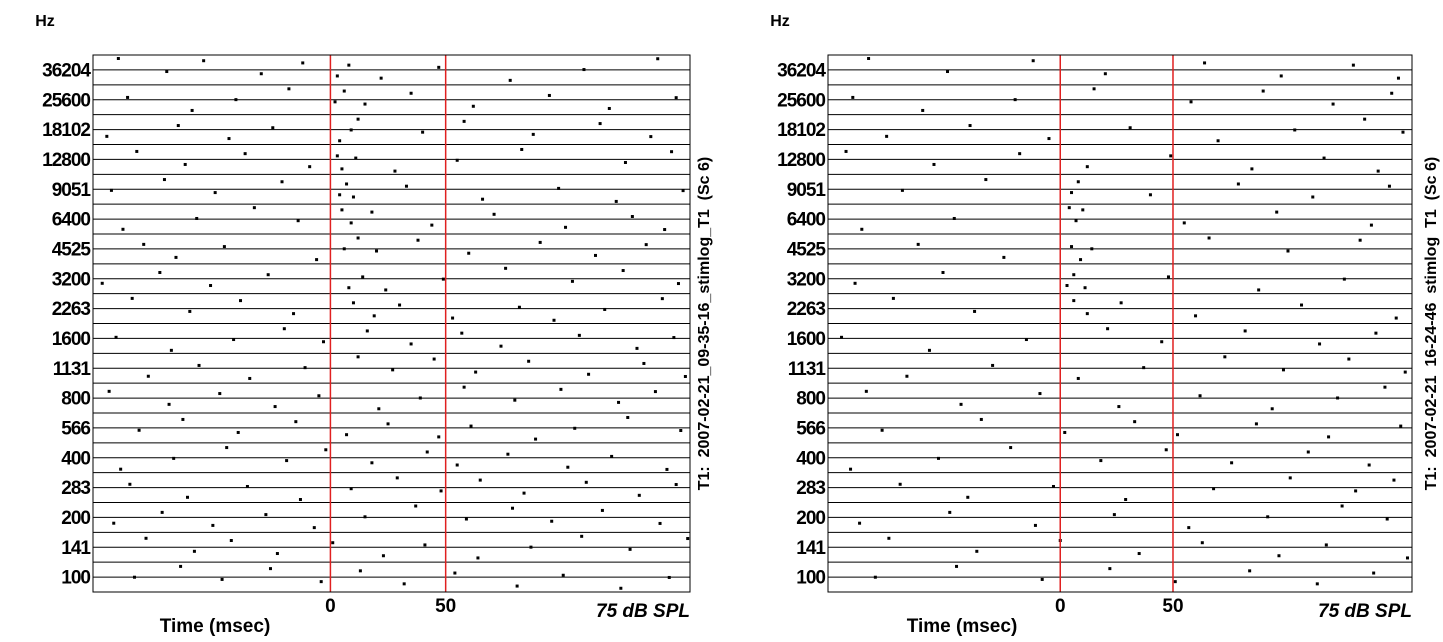 Image resolution: width=1443 pixels, height=642 pixels. Describe the element at coordinates (72, 249) in the screenshot. I see `y-tick-label: 4525` at that location.